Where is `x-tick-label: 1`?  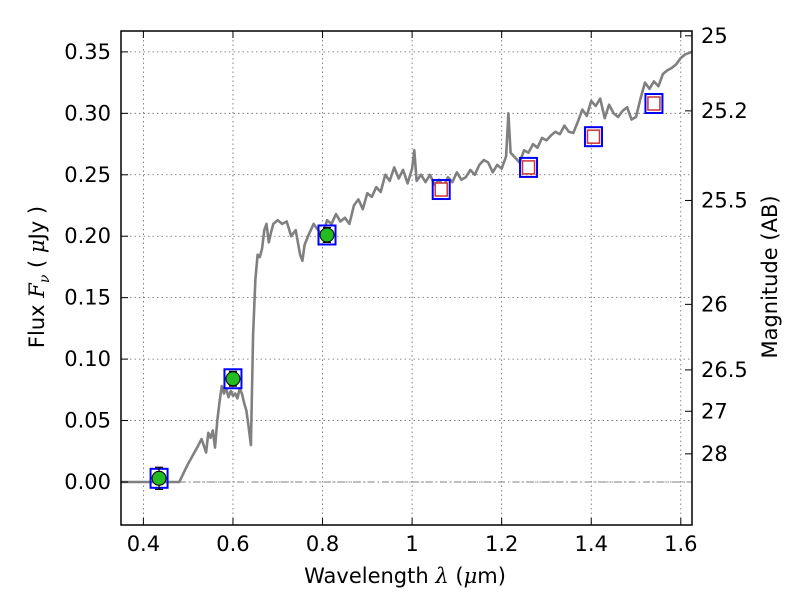 x-tick-label: 1 is located at coordinates (411, 544).